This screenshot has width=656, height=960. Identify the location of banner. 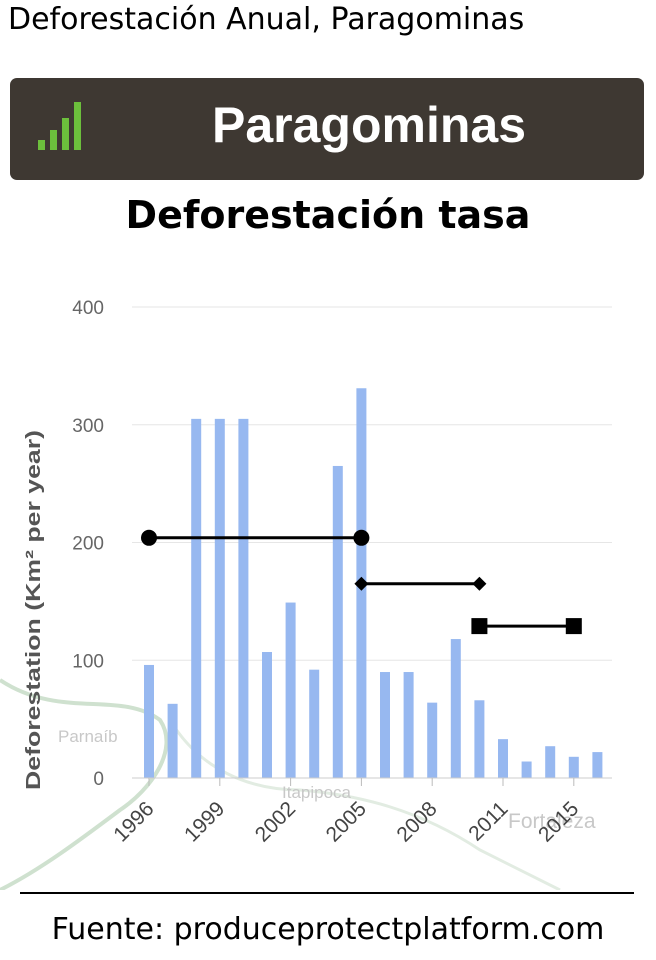
(327, 129).